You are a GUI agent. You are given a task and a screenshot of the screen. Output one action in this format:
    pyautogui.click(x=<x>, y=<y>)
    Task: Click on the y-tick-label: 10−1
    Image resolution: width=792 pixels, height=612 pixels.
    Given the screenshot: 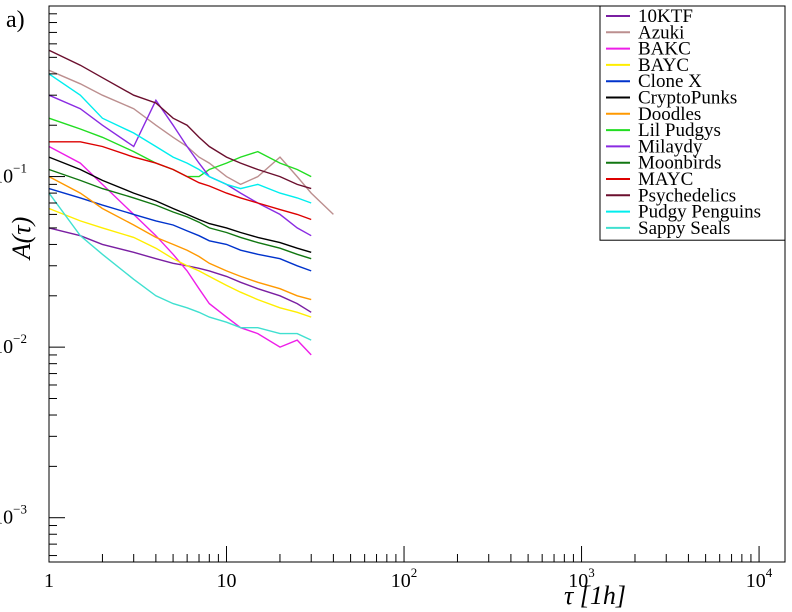 What is the action you would take?
    pyautogui.click(x=13, y=174)
    